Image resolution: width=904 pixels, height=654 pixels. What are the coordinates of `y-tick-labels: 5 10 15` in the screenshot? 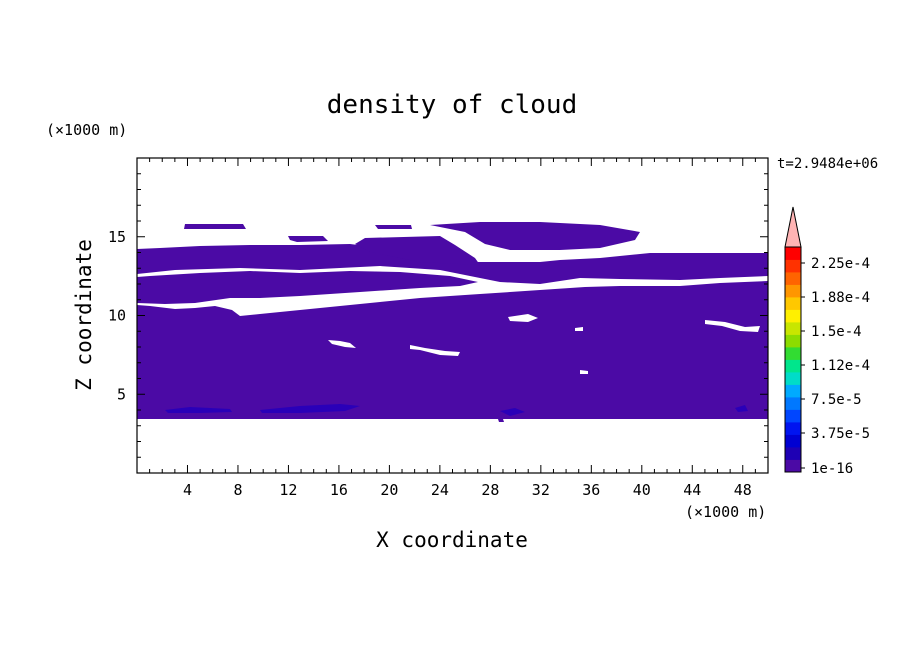 It's located at (117, 316).